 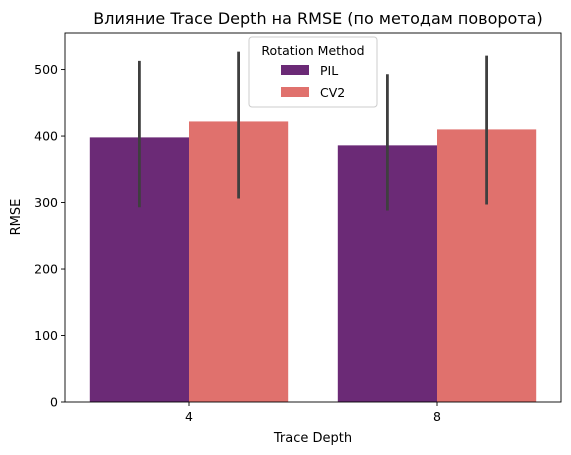 What do you see at coordinates (46, 69) in the screenshot?
I see `y-tick-label: 500` at bounding box center [46, 69].